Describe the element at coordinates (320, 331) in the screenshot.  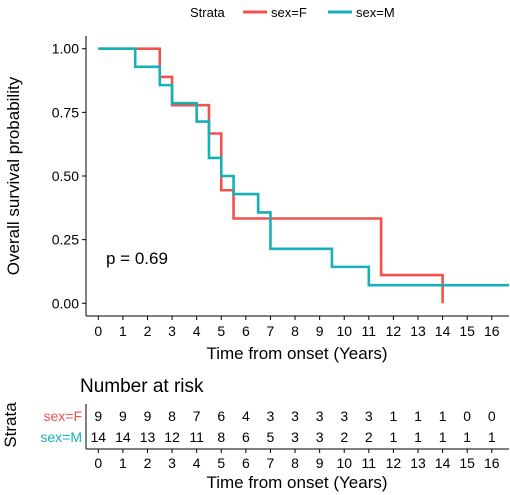
I see `x-tick-label: 9` at that location.